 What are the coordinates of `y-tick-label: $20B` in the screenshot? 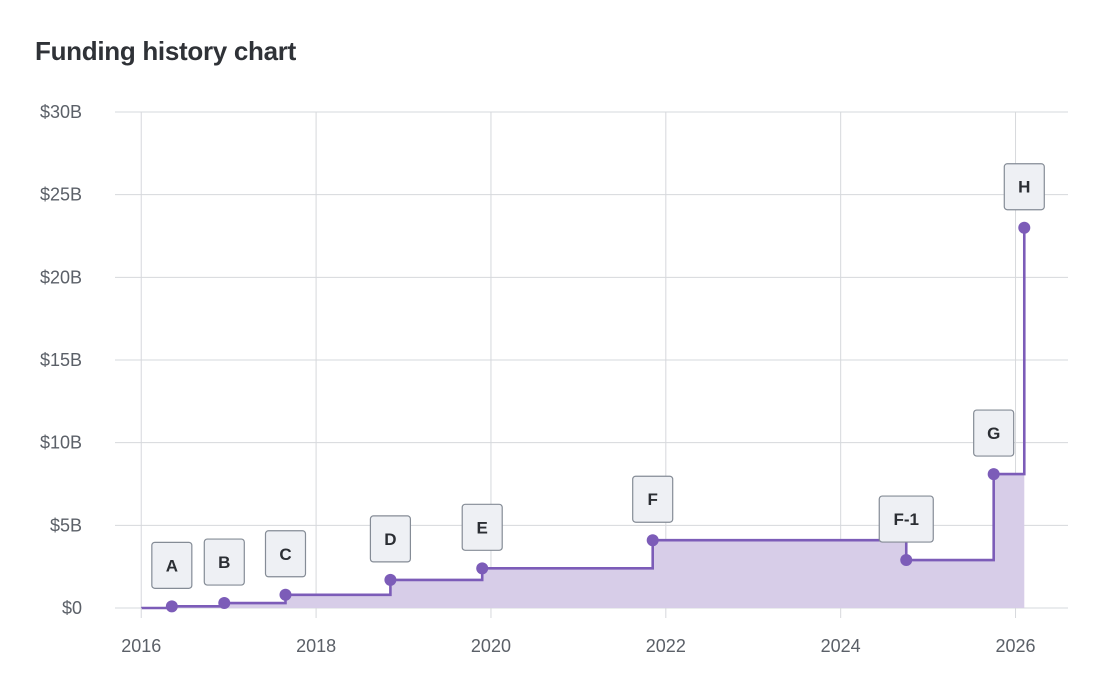 It's located at (61, 277).